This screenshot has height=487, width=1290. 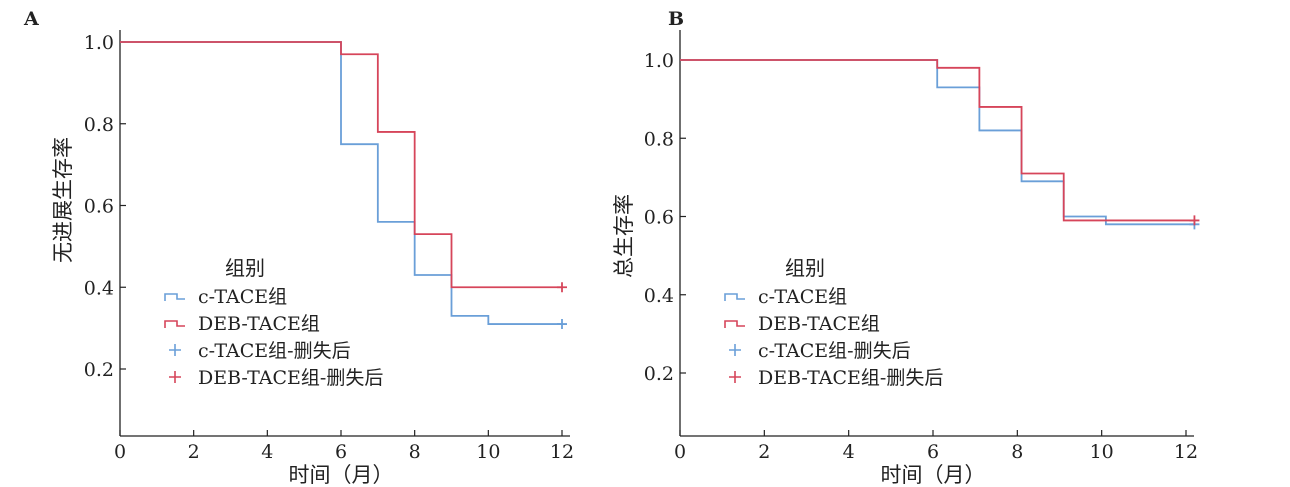 I want to click on panel-letter: B, so click(x=676, y=19).